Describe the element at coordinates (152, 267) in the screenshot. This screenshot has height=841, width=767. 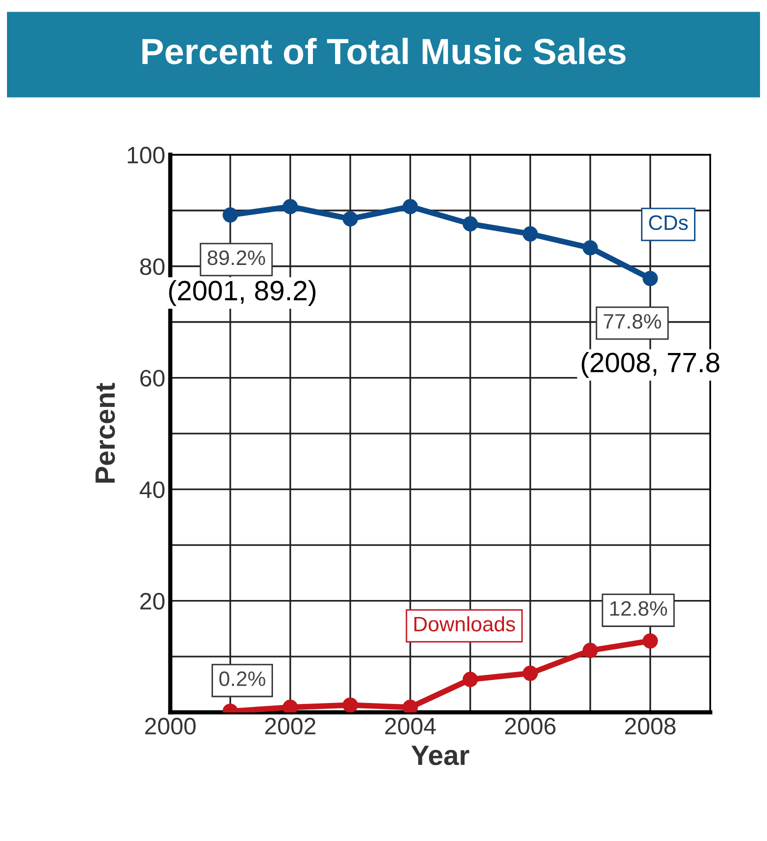
I see `y-tick-label: 80` at that location.